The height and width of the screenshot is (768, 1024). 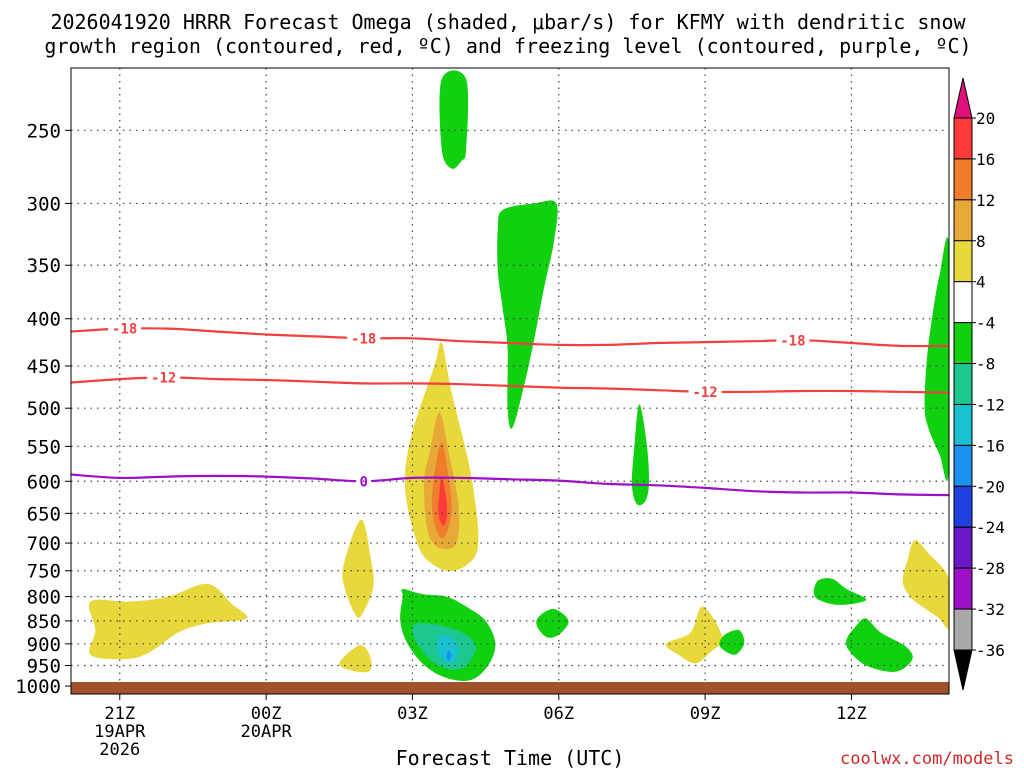 I want to click on contour-label-0-1: -18, so click(x=363, y=339).